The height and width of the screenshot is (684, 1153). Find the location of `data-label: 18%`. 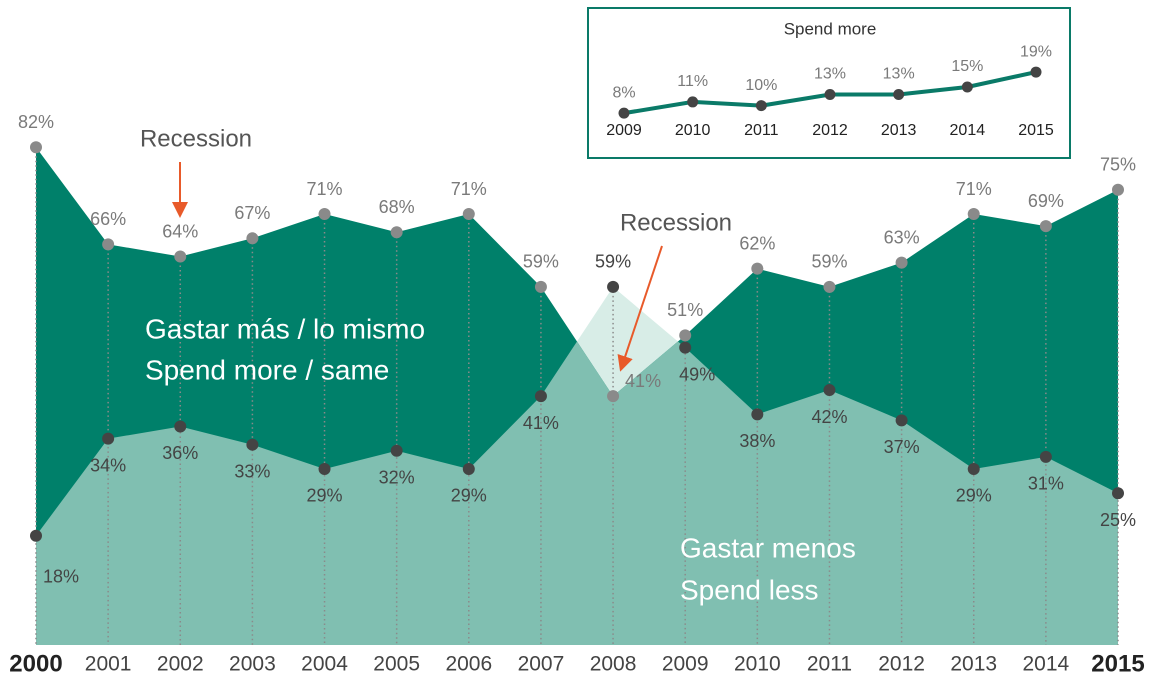

data-label: 18% is located at coordinates (61, 576).